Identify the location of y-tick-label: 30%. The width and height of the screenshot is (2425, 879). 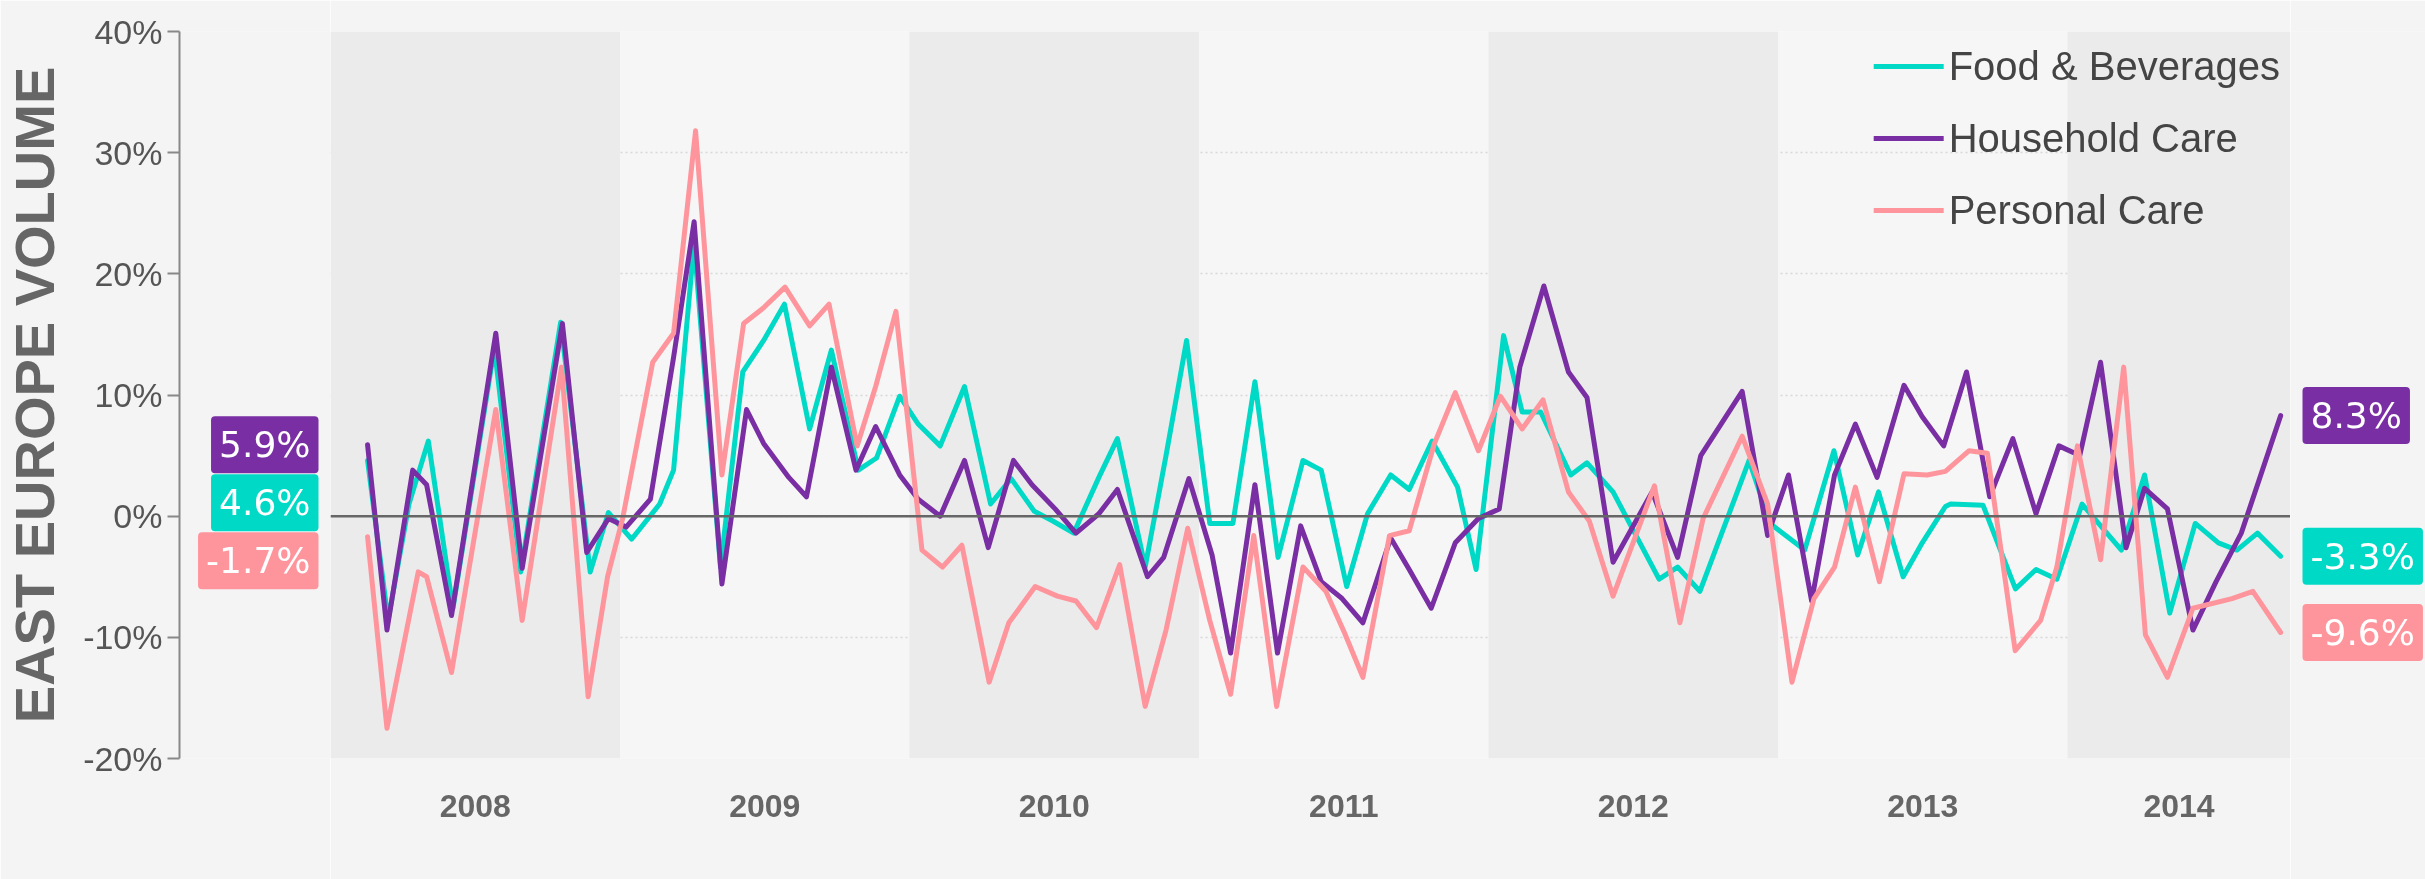
(128, 152).